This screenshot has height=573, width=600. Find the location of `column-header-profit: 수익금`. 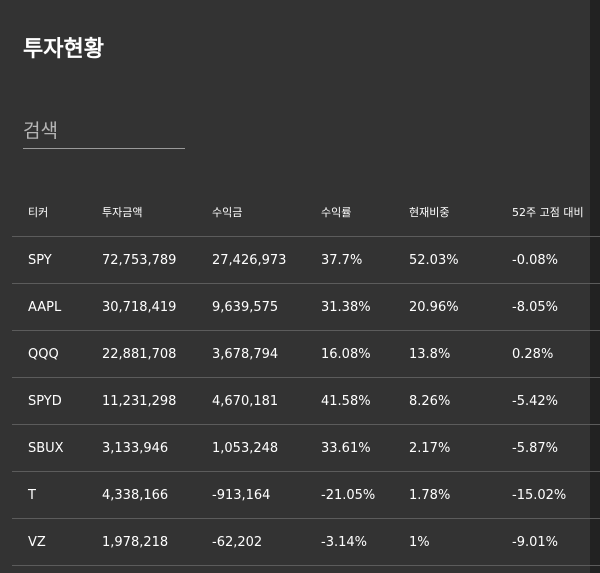

column-header-profit: 수익금 is located at coordinates (250, 212).